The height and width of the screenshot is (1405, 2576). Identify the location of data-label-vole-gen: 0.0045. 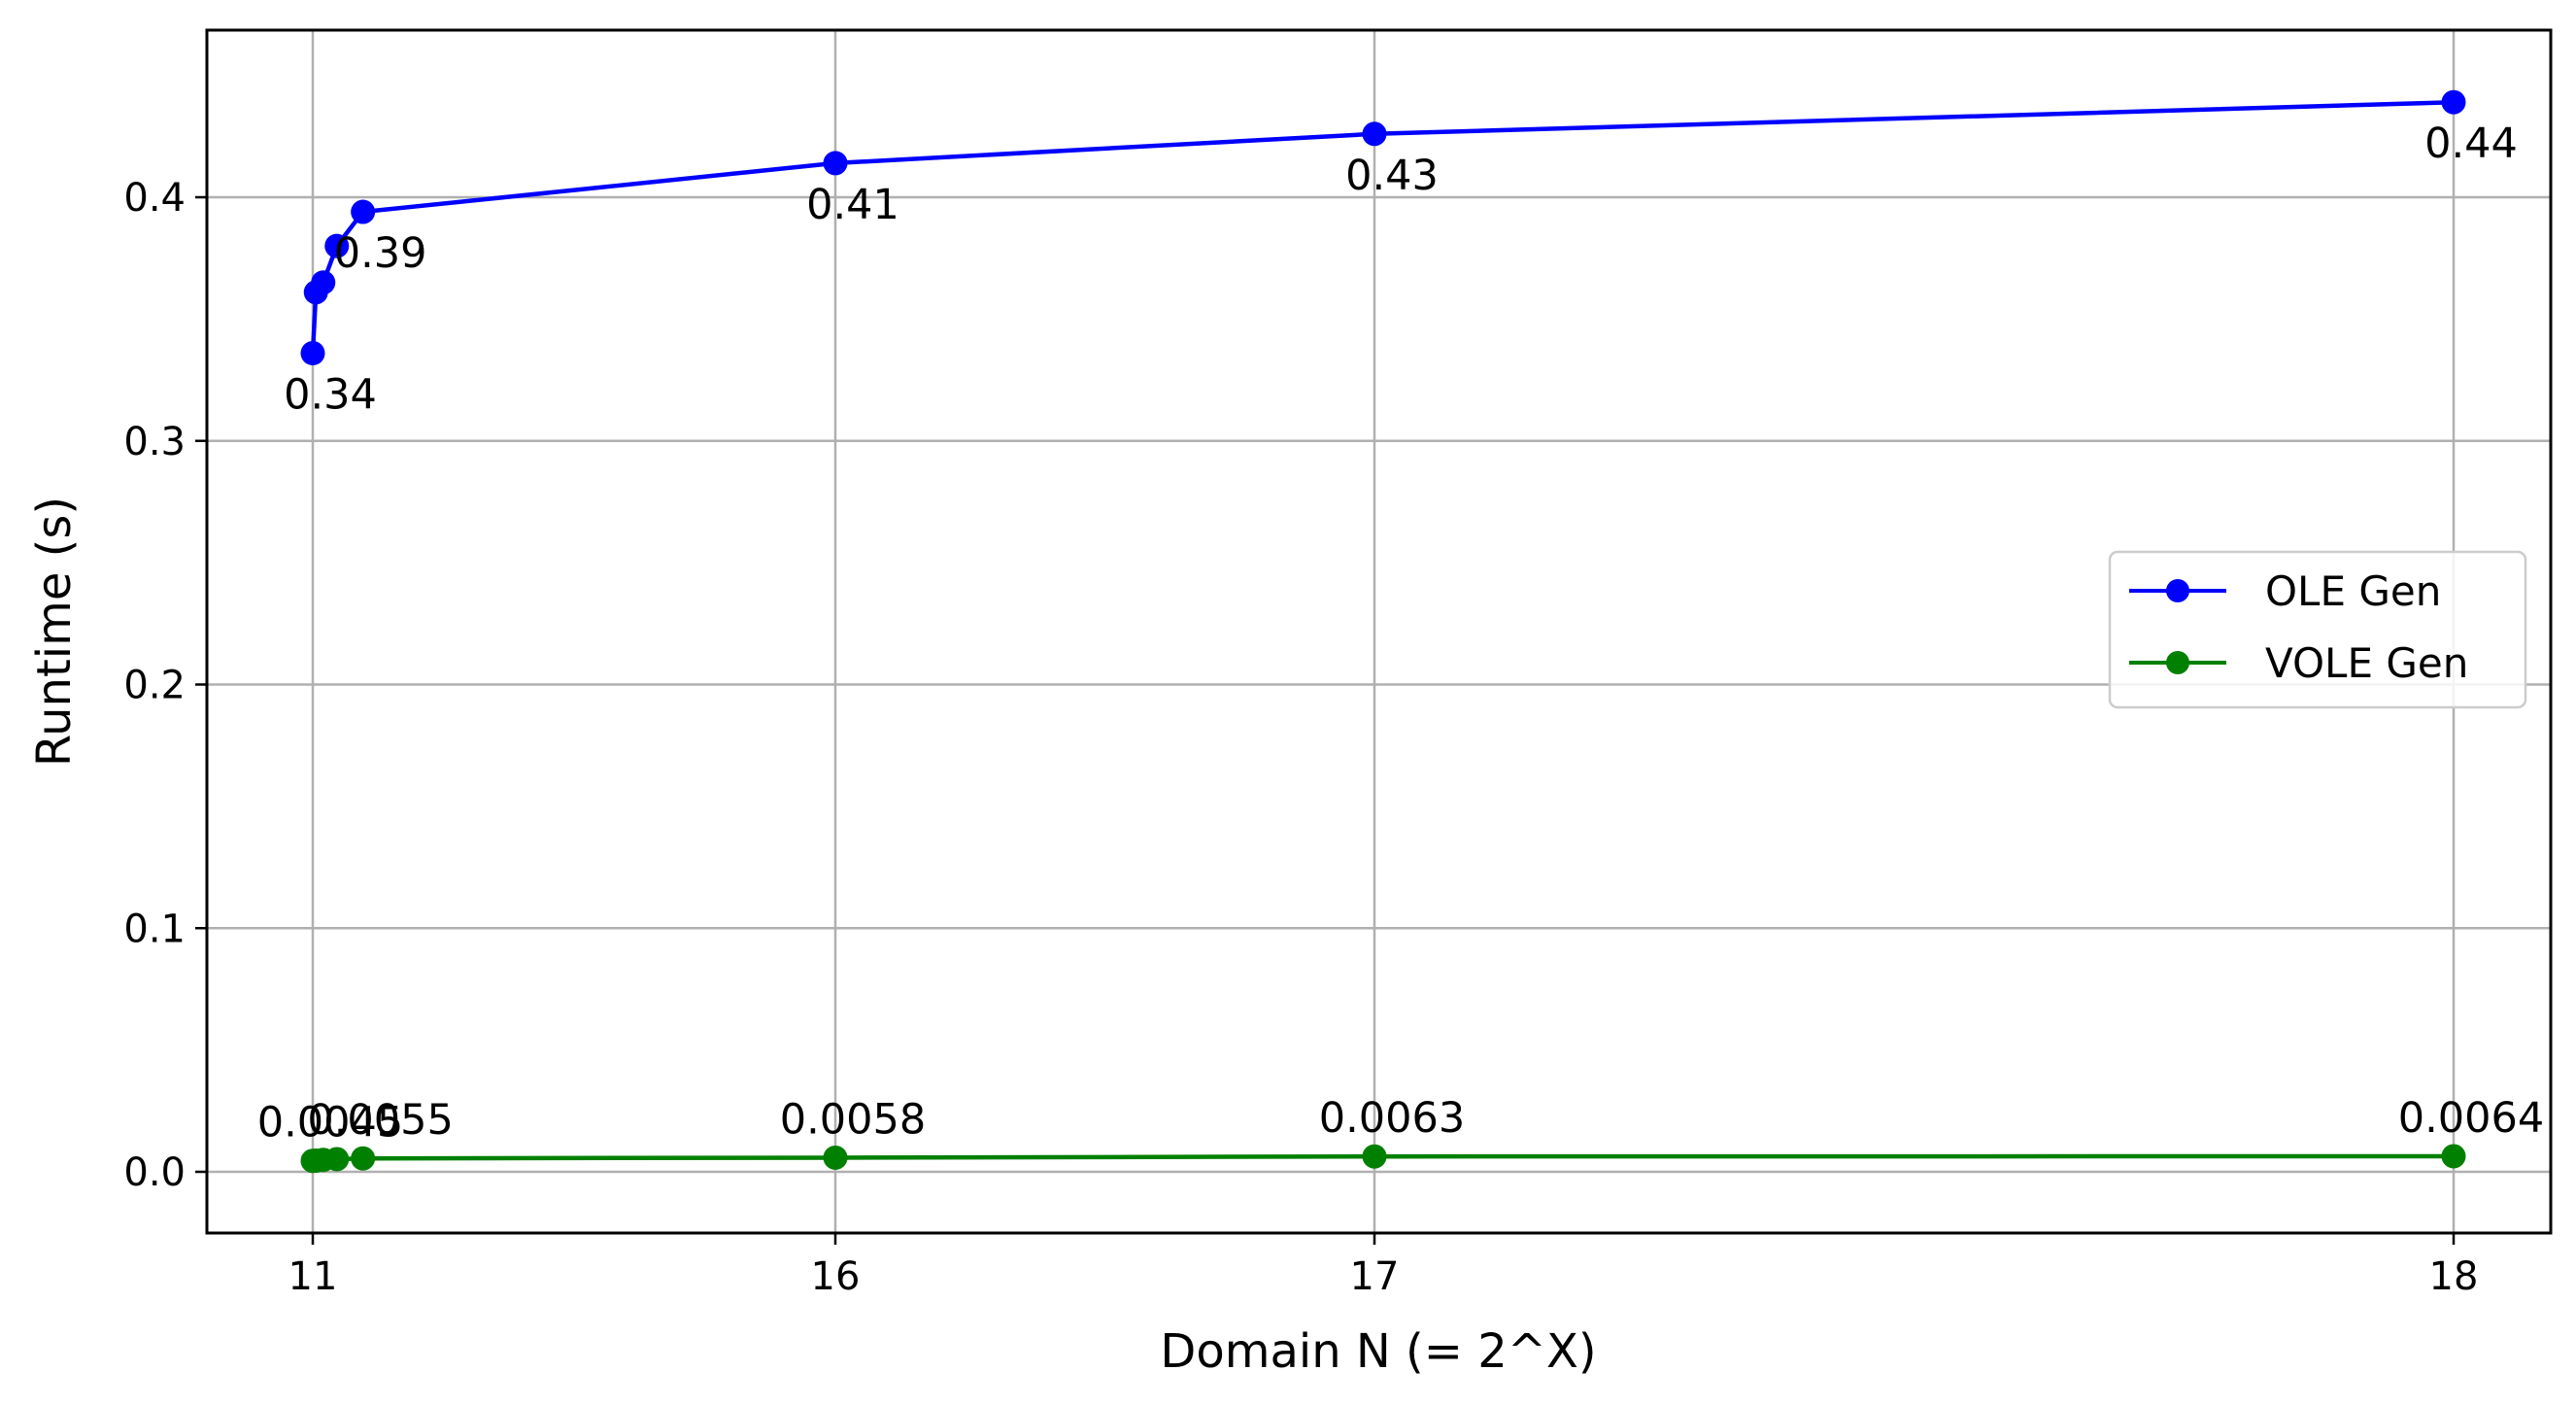
(330, 1123).